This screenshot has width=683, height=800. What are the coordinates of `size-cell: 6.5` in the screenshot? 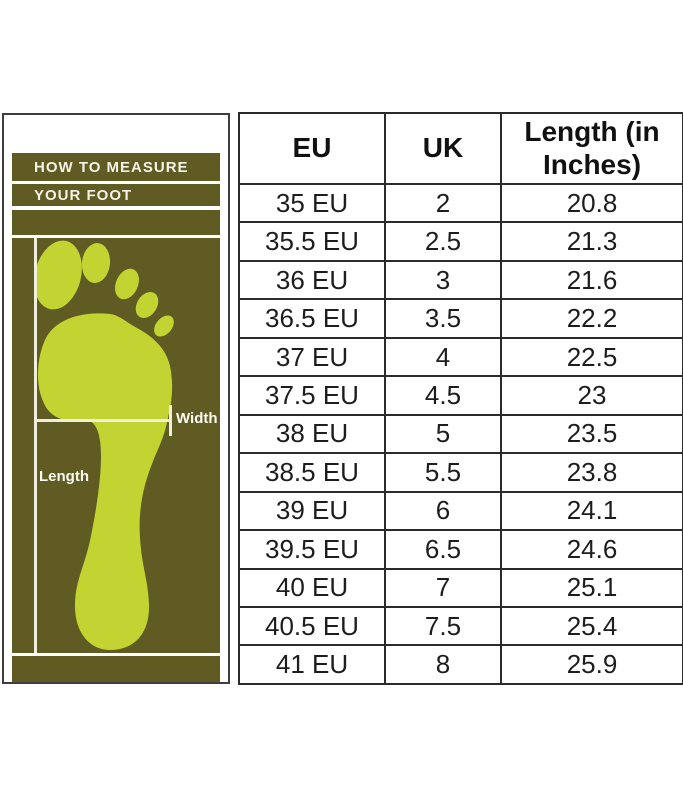 It's located at (443, 549).